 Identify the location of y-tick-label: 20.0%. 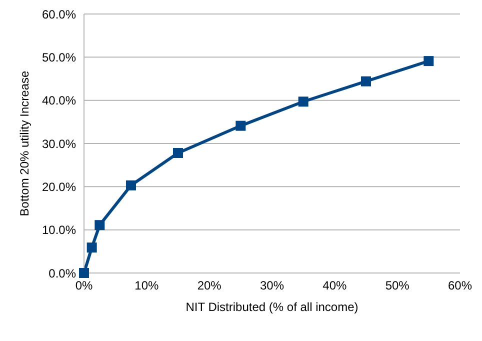
(59, 187).